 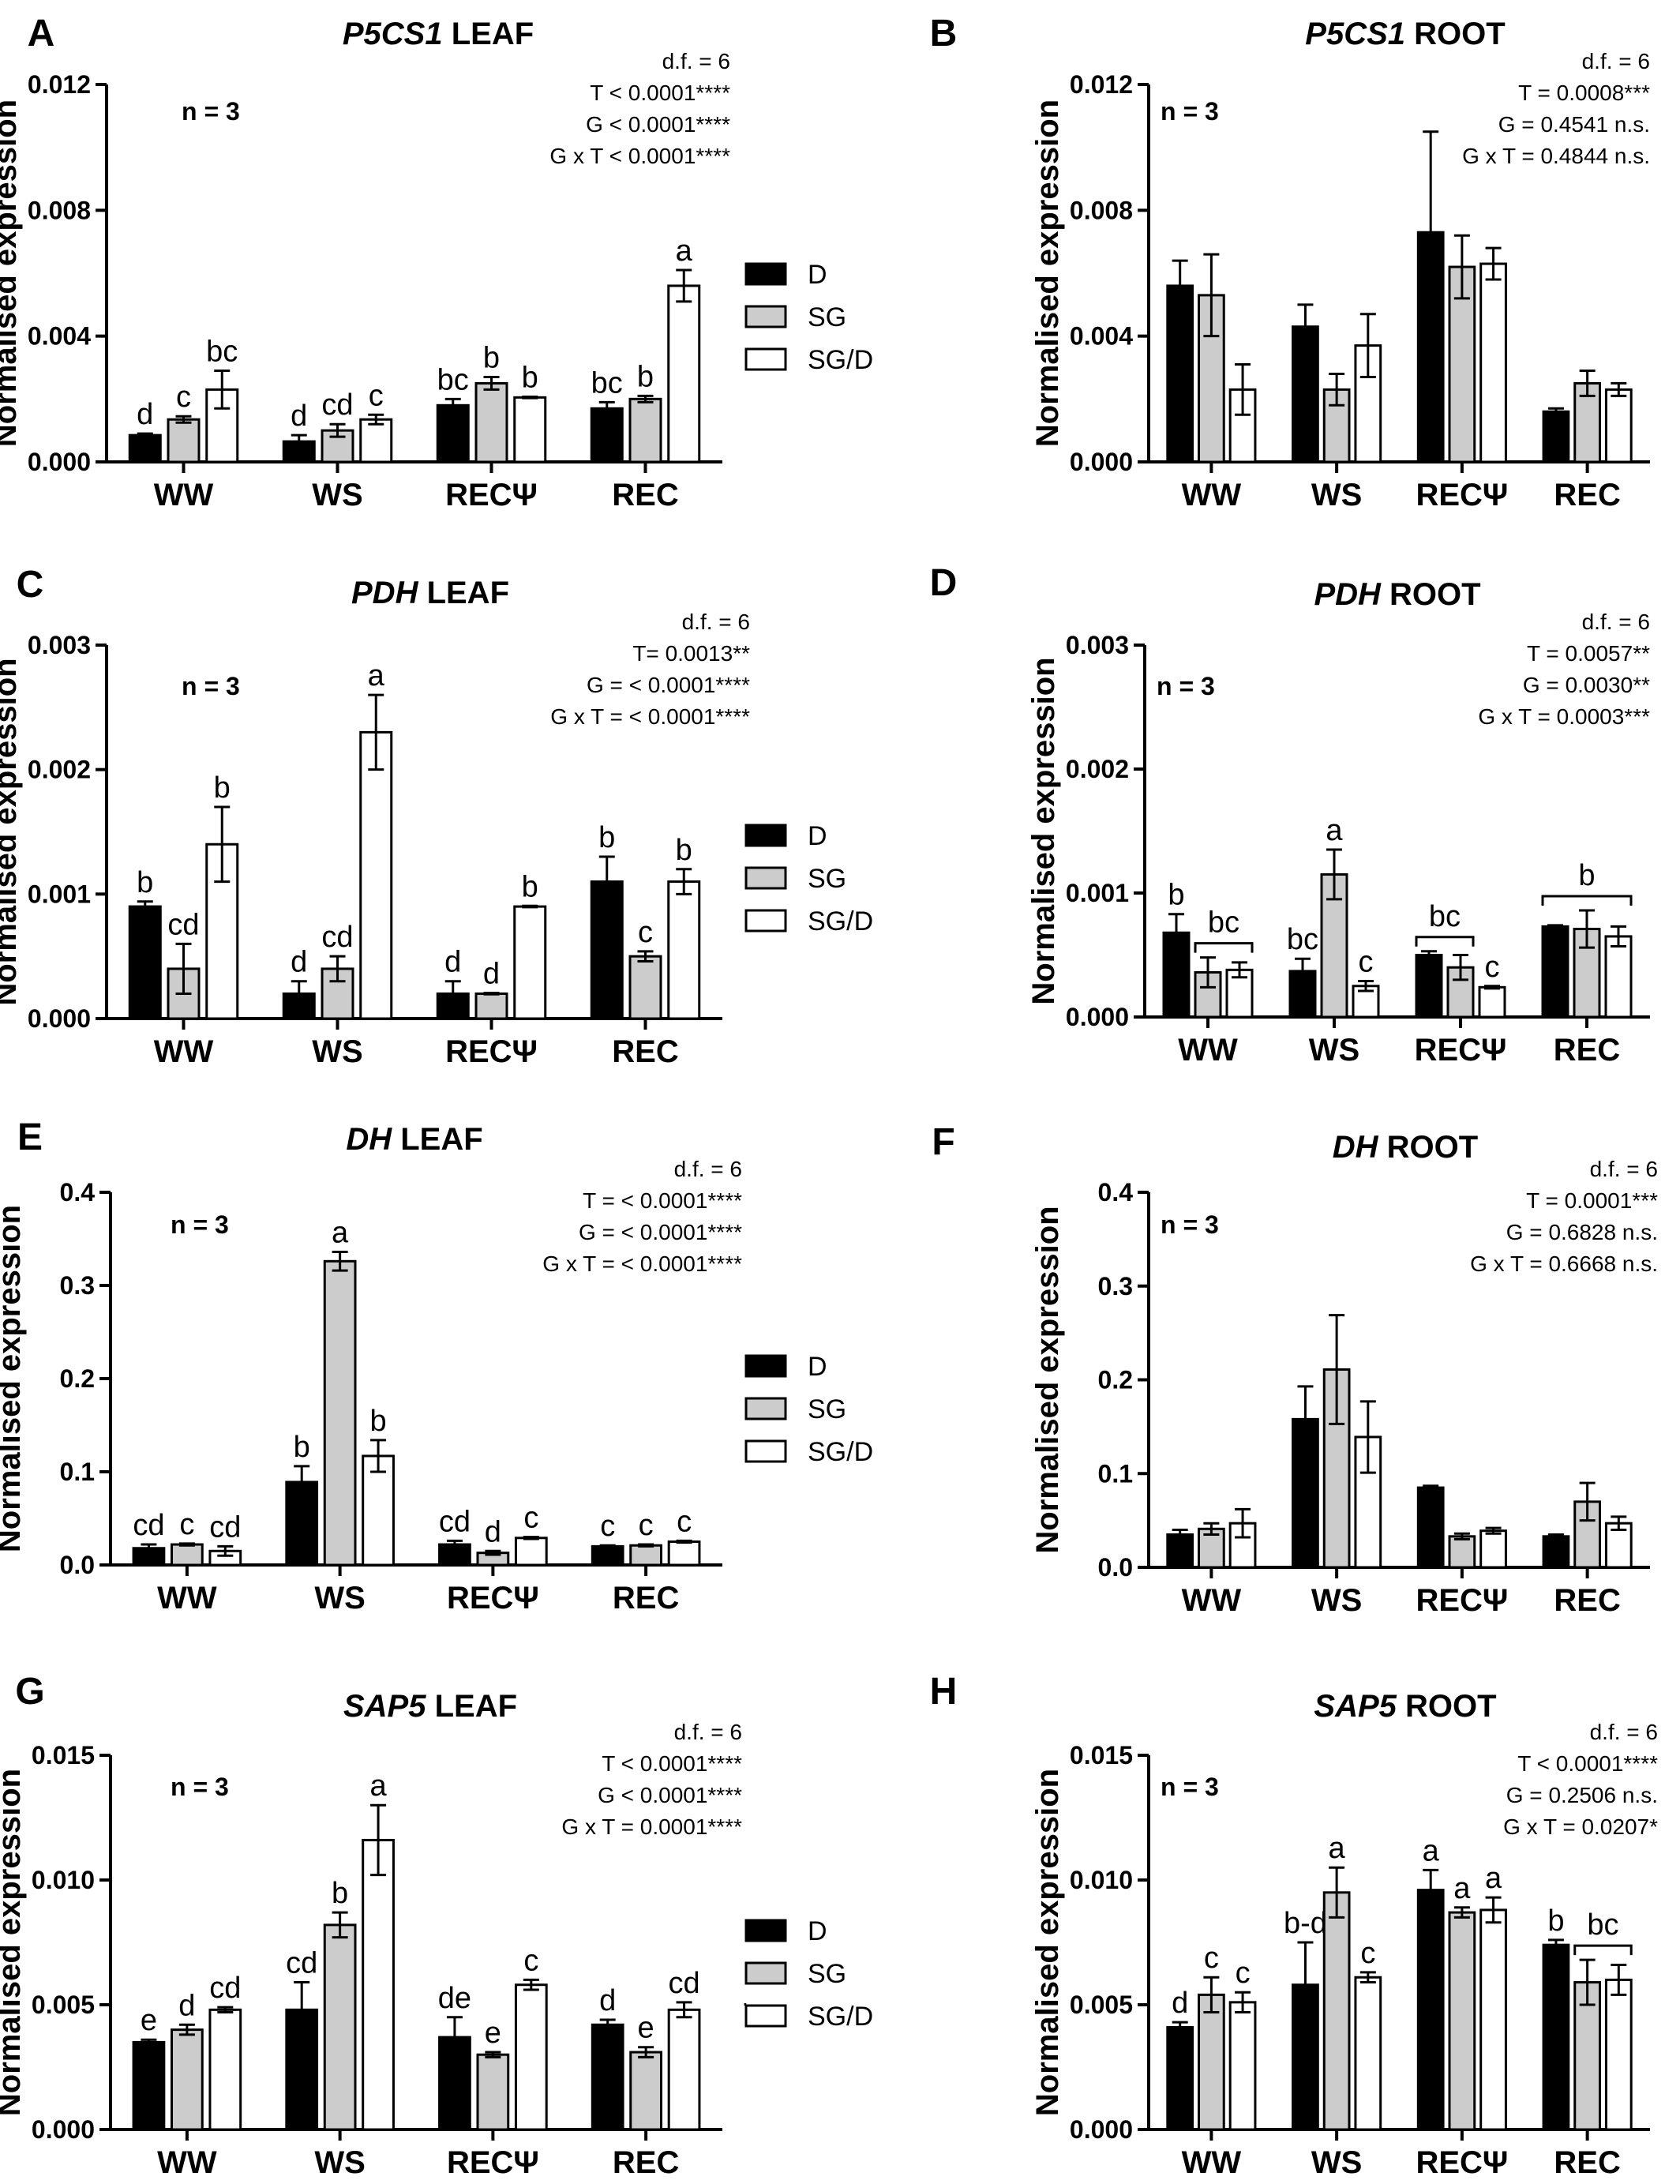 What do you see at coordinates (1101, 2005) in the screenshot?
I see `y-tick-label: 0.005` at bounding box center [1101, 2005].